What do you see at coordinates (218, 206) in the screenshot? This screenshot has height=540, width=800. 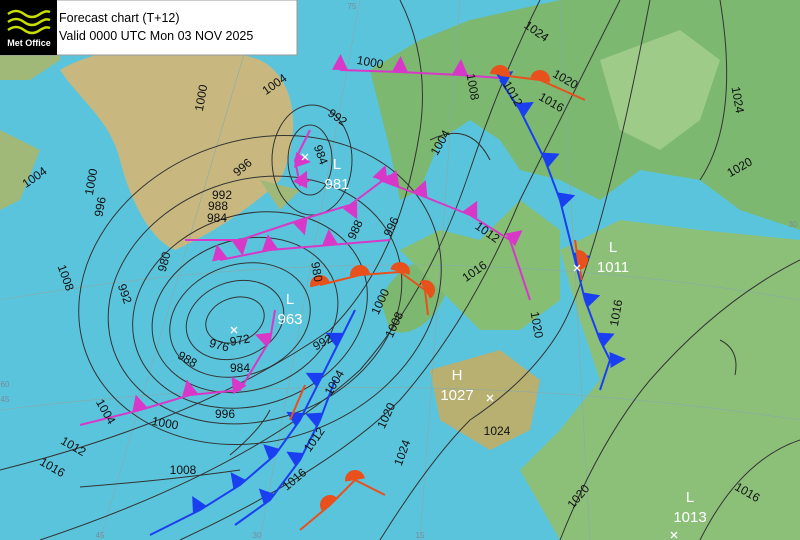 I see `isobar-label: 988` at bounding box center [218, 206].